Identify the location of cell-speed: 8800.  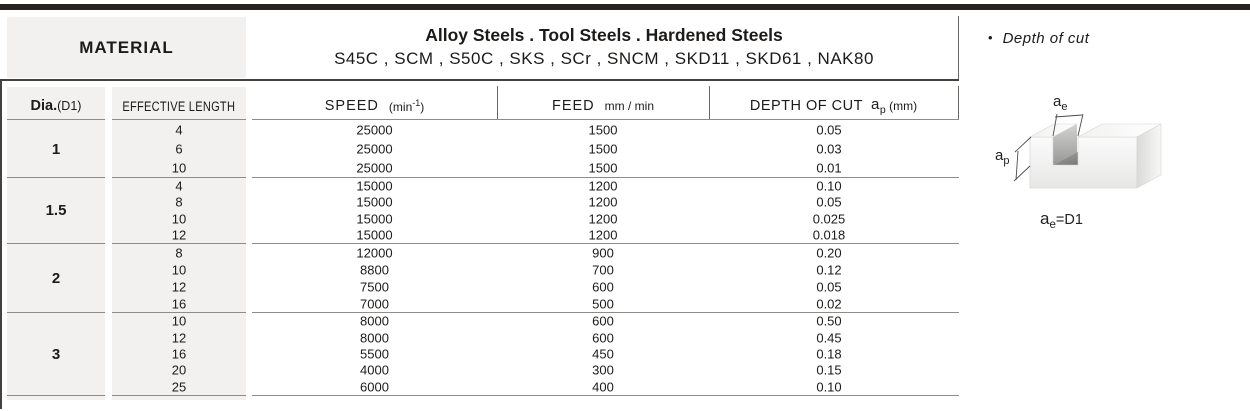
(374, 269).